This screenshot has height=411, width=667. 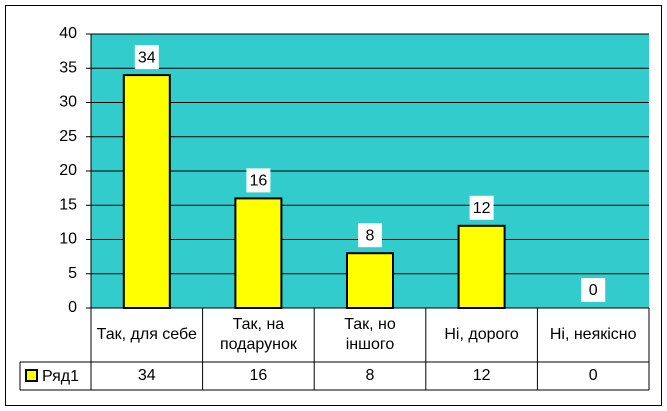 What do you see at coordinates (68, 33) in the screenshot?
I see `y-tick-label: 40` at bounding box center [68, 33].